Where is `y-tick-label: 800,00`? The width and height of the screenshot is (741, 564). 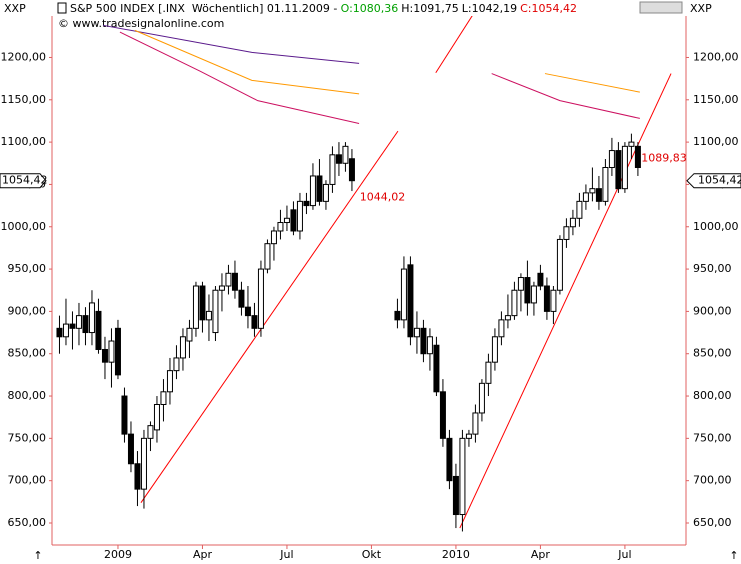 y-tick-label: 800,00 is located at coordinates (27, 395).